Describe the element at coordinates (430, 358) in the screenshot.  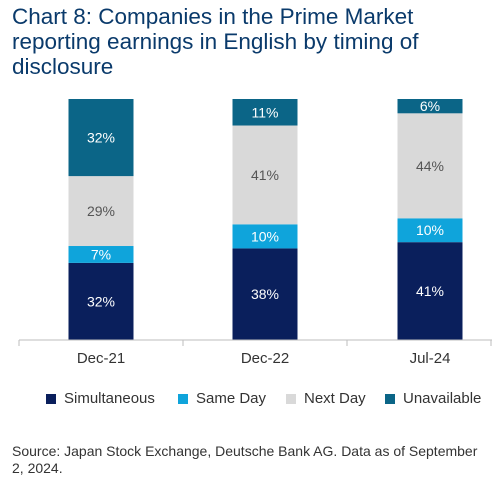
I see `x-tick-label-jul-24: Jul-24` at that location.